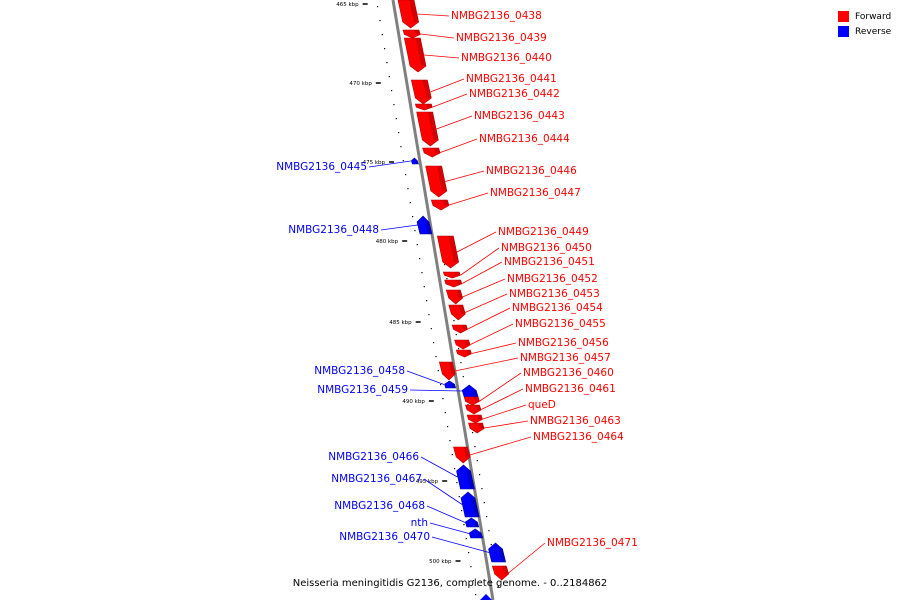  I want to click on gene-label: NMBG2136_0445, so click(321, 167).